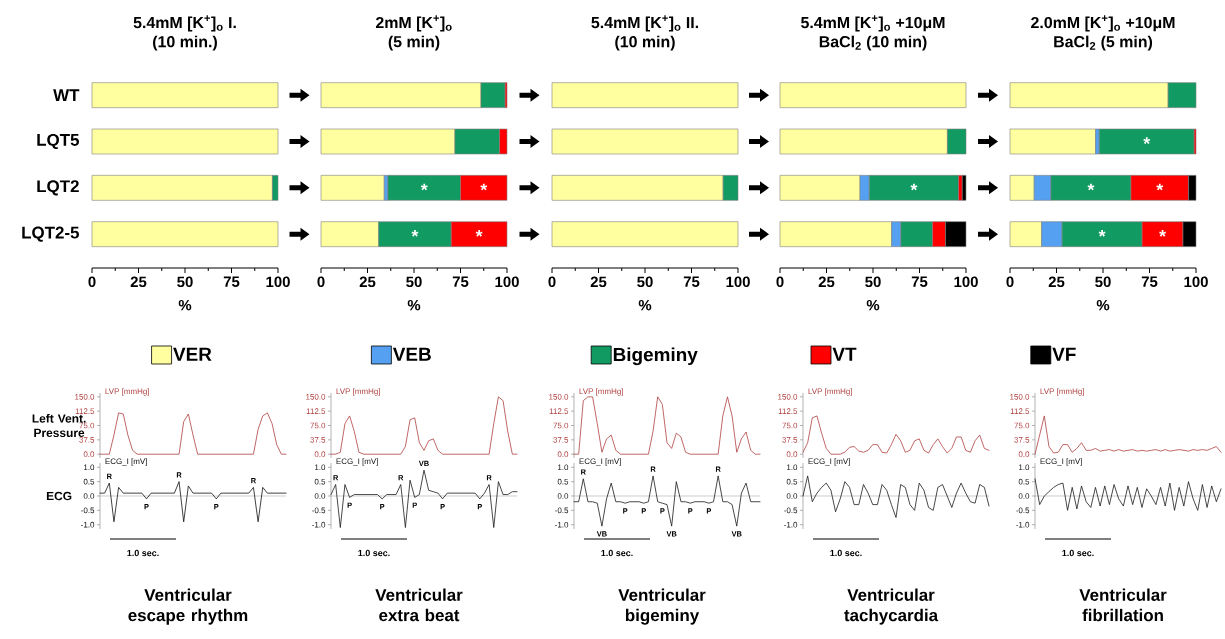  I want to click on chart-title: 2.0mM [K$^{+}$]$_{o}$ +10μM, so click(1103, 23).